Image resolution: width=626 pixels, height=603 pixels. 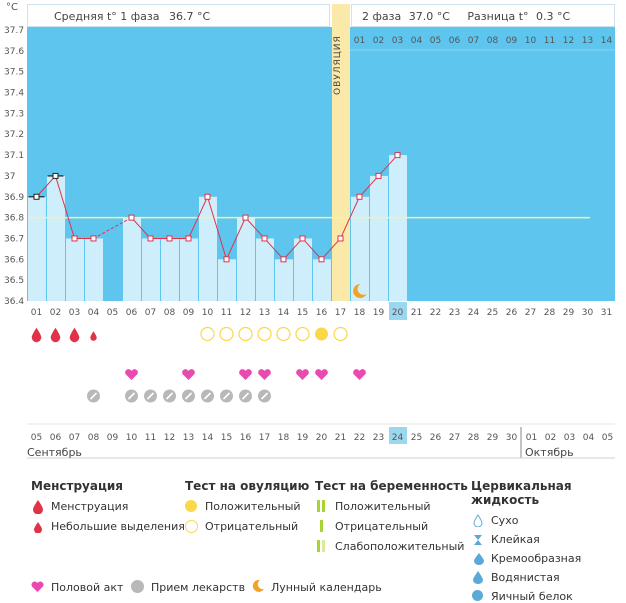 What do you see at coordinates (55, 335) in the screenshot?
I see `menstruation-drop-icon` at bounding box center [55, 335].